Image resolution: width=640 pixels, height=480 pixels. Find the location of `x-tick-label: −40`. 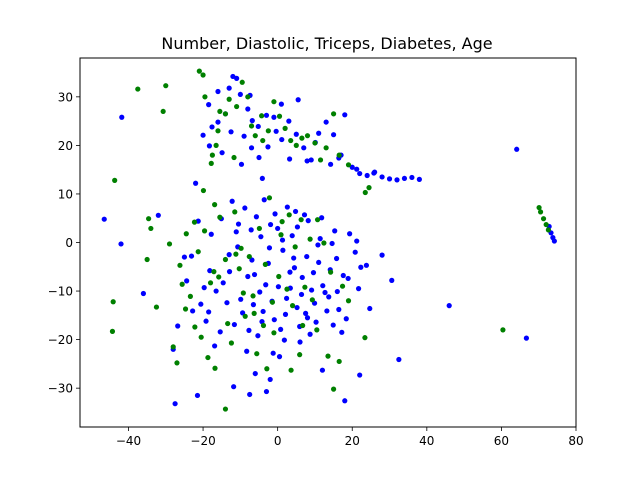

x-tick-label: −40 is located at coordinates (128, 441).